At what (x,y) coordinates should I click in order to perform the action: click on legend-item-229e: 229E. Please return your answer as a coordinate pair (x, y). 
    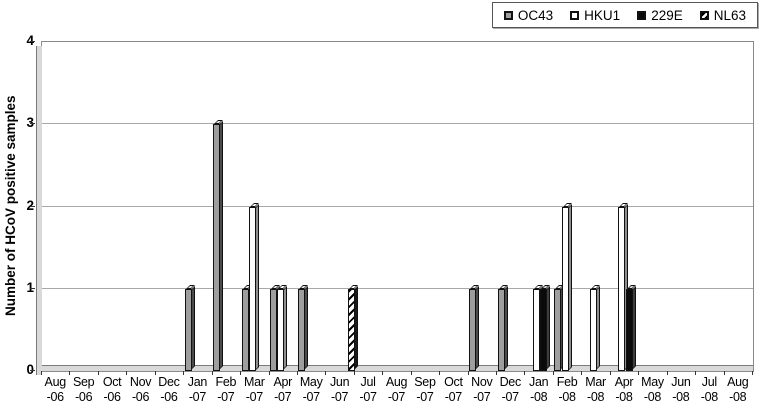
    Looking at the image, I should click on (660, 15).